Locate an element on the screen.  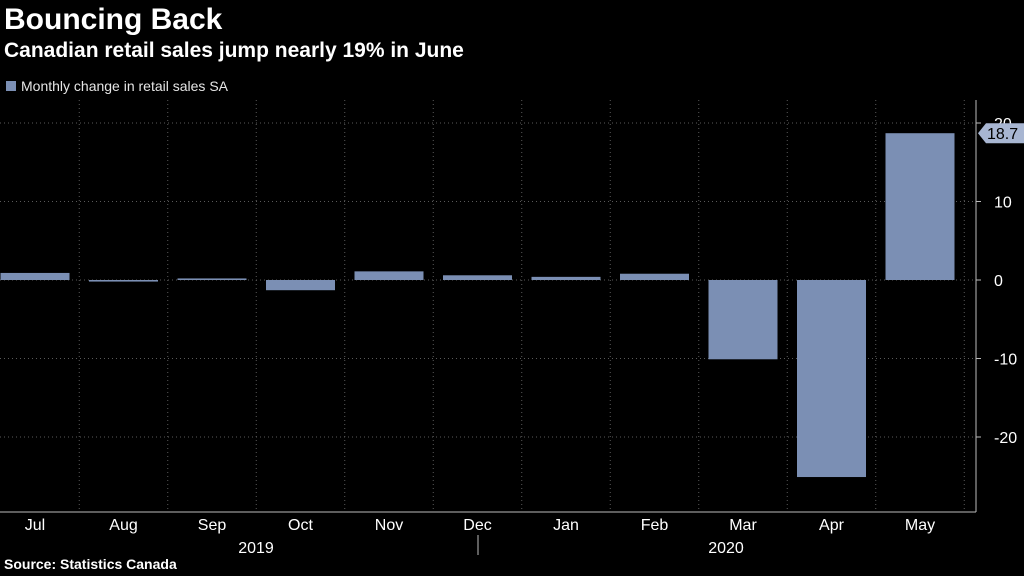
bar-jan is located at coordinates (566, 278).